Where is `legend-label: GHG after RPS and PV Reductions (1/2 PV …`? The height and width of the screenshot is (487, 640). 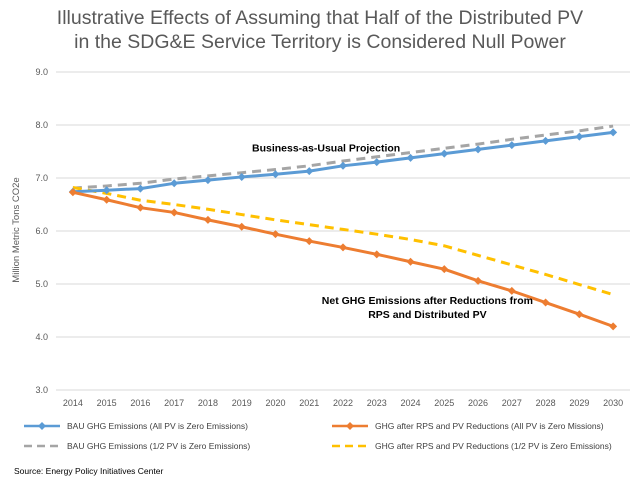 legend-label: GHG after RPS and PV Reductions (1/2 PV … is located at coordinates (493, 446).